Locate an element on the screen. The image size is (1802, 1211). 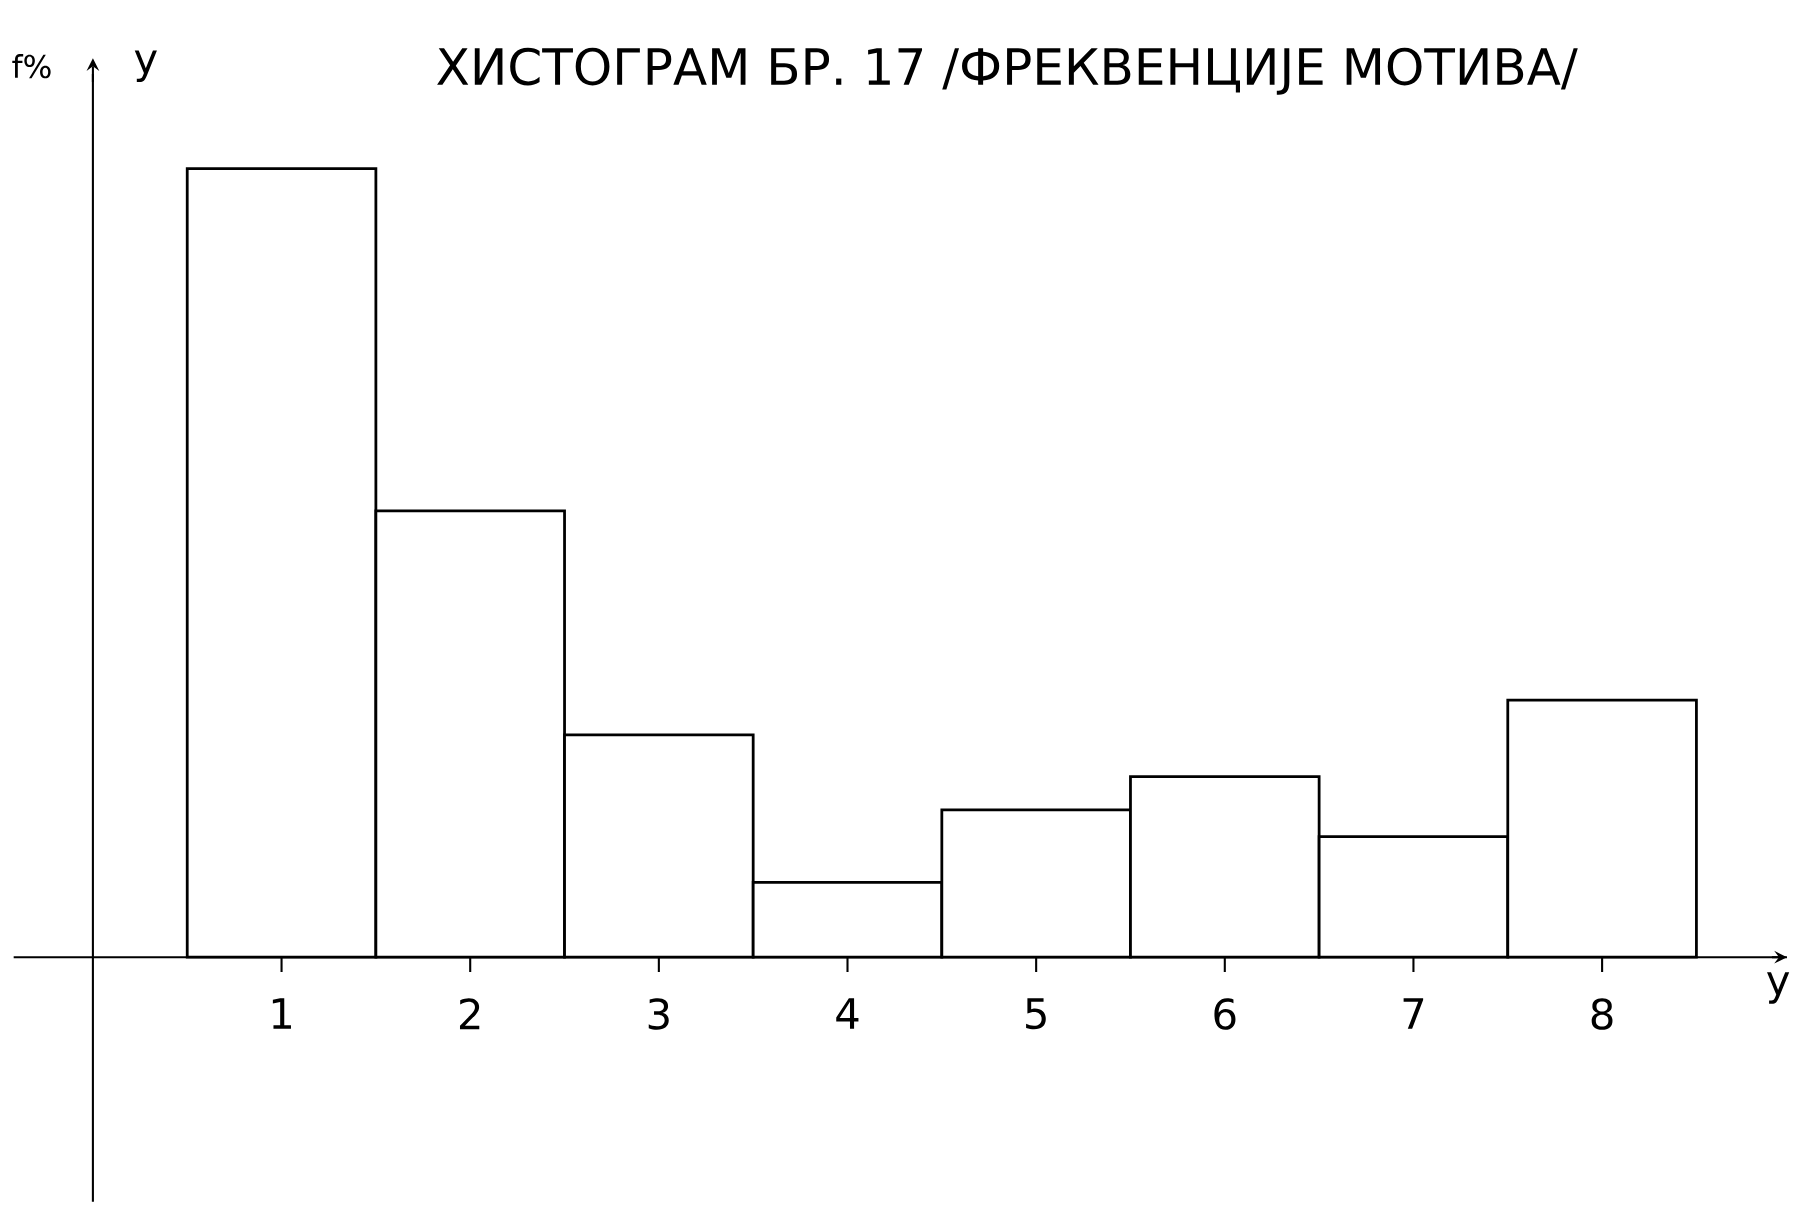
x-tick-label: 7 is located at coordinates (1413, 1013).